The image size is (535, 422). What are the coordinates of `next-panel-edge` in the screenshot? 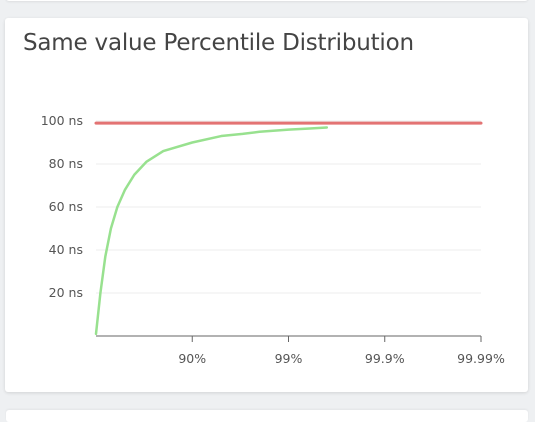 It's located at (267, 416).